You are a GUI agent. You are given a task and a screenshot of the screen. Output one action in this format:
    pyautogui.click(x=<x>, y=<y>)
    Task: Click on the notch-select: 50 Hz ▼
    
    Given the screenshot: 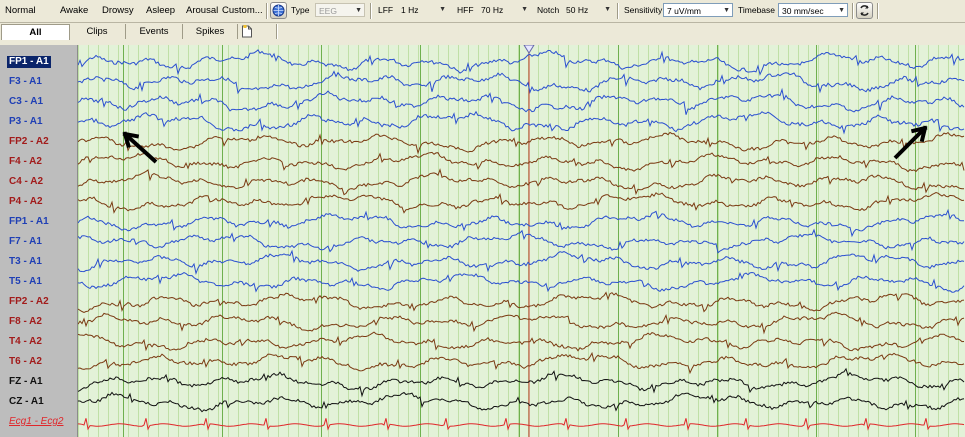 What is the action you would take?
    pyautogui.click(x=588, y=10)
    